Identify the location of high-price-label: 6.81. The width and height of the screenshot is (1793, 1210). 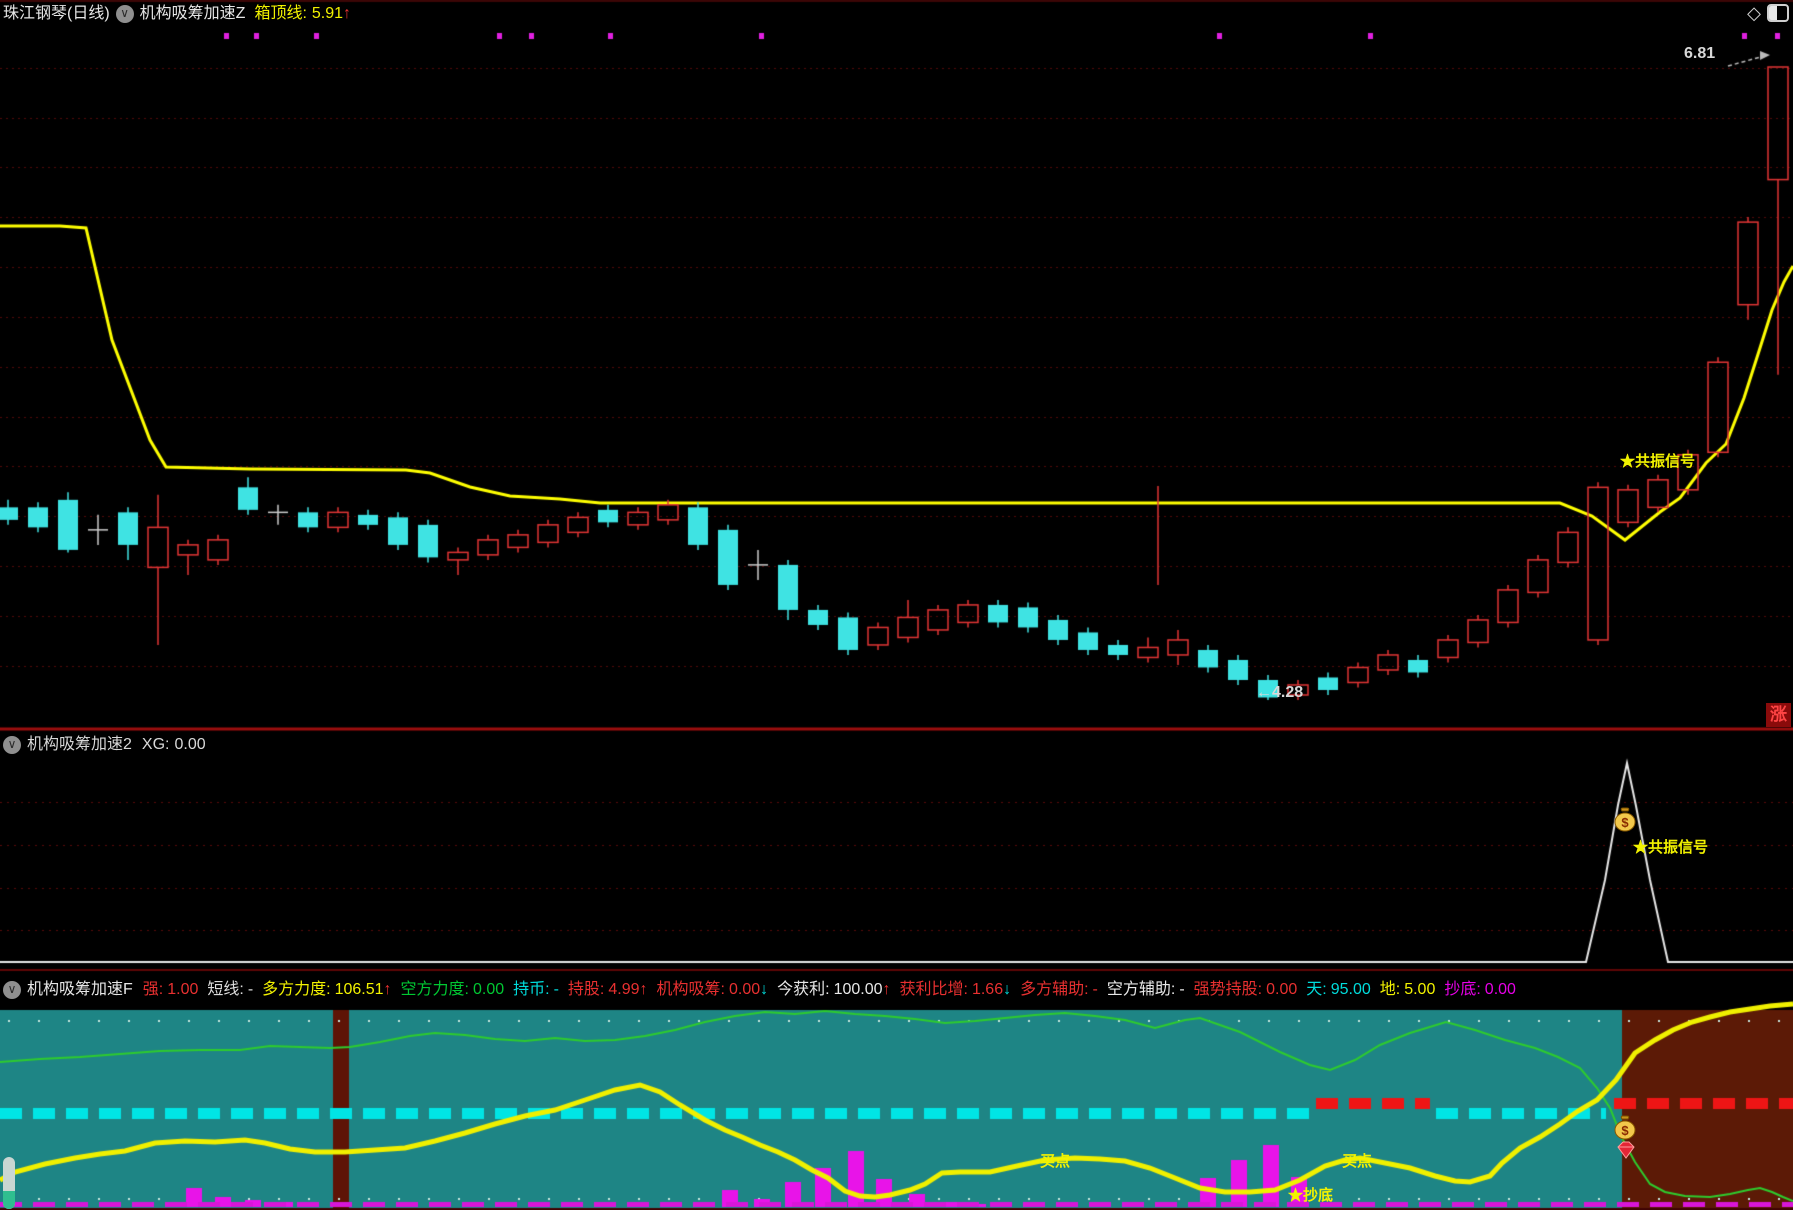
(1700, 53).